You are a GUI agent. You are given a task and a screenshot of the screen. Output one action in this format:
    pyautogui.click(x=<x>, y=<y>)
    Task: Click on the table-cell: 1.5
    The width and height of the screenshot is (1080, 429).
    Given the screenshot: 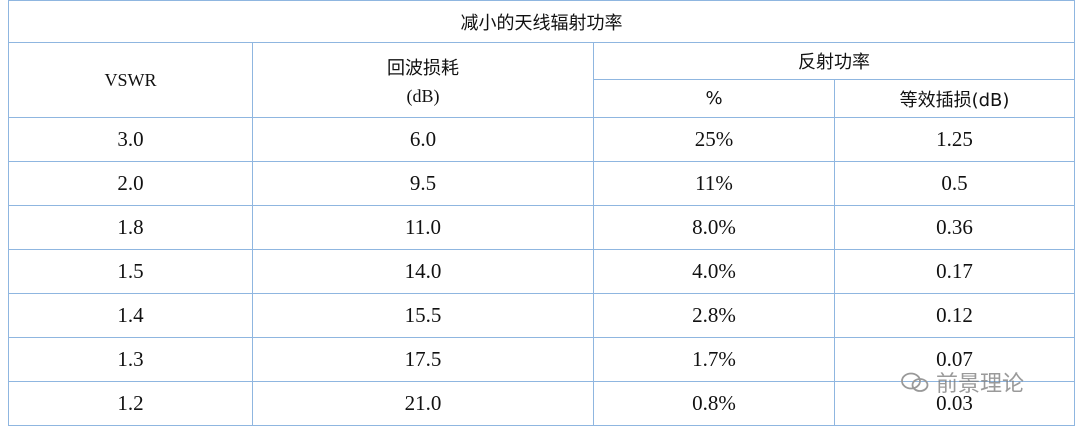 What is the action you would take?
    pyautogui.click(x=130, y=271)
    